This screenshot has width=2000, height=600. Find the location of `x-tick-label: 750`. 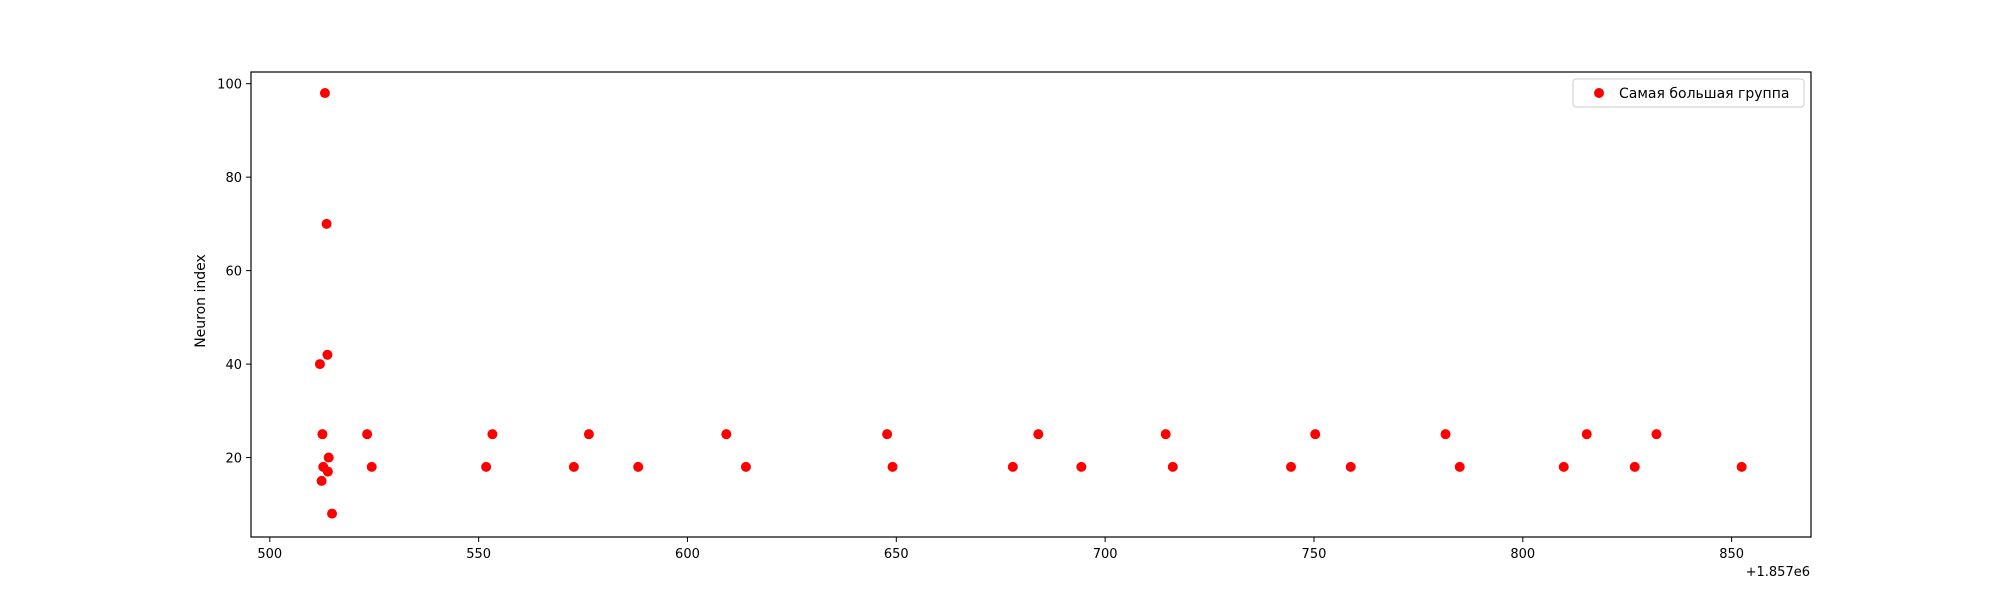

x-tick-label: 750 is located at coordinates (1314, 554).